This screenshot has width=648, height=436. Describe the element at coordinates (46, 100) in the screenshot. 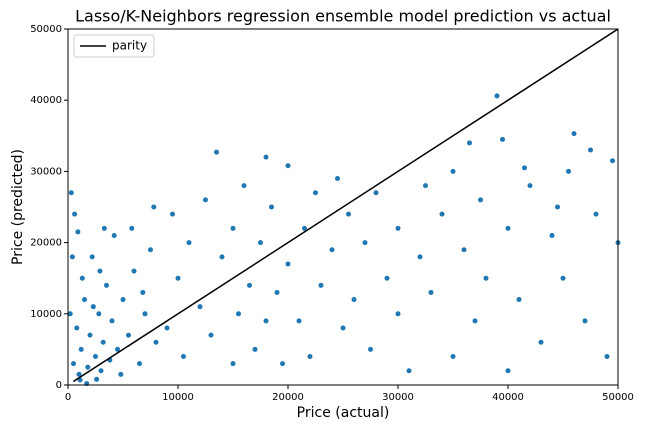

I see `y-tick-label: 40000` at that location.